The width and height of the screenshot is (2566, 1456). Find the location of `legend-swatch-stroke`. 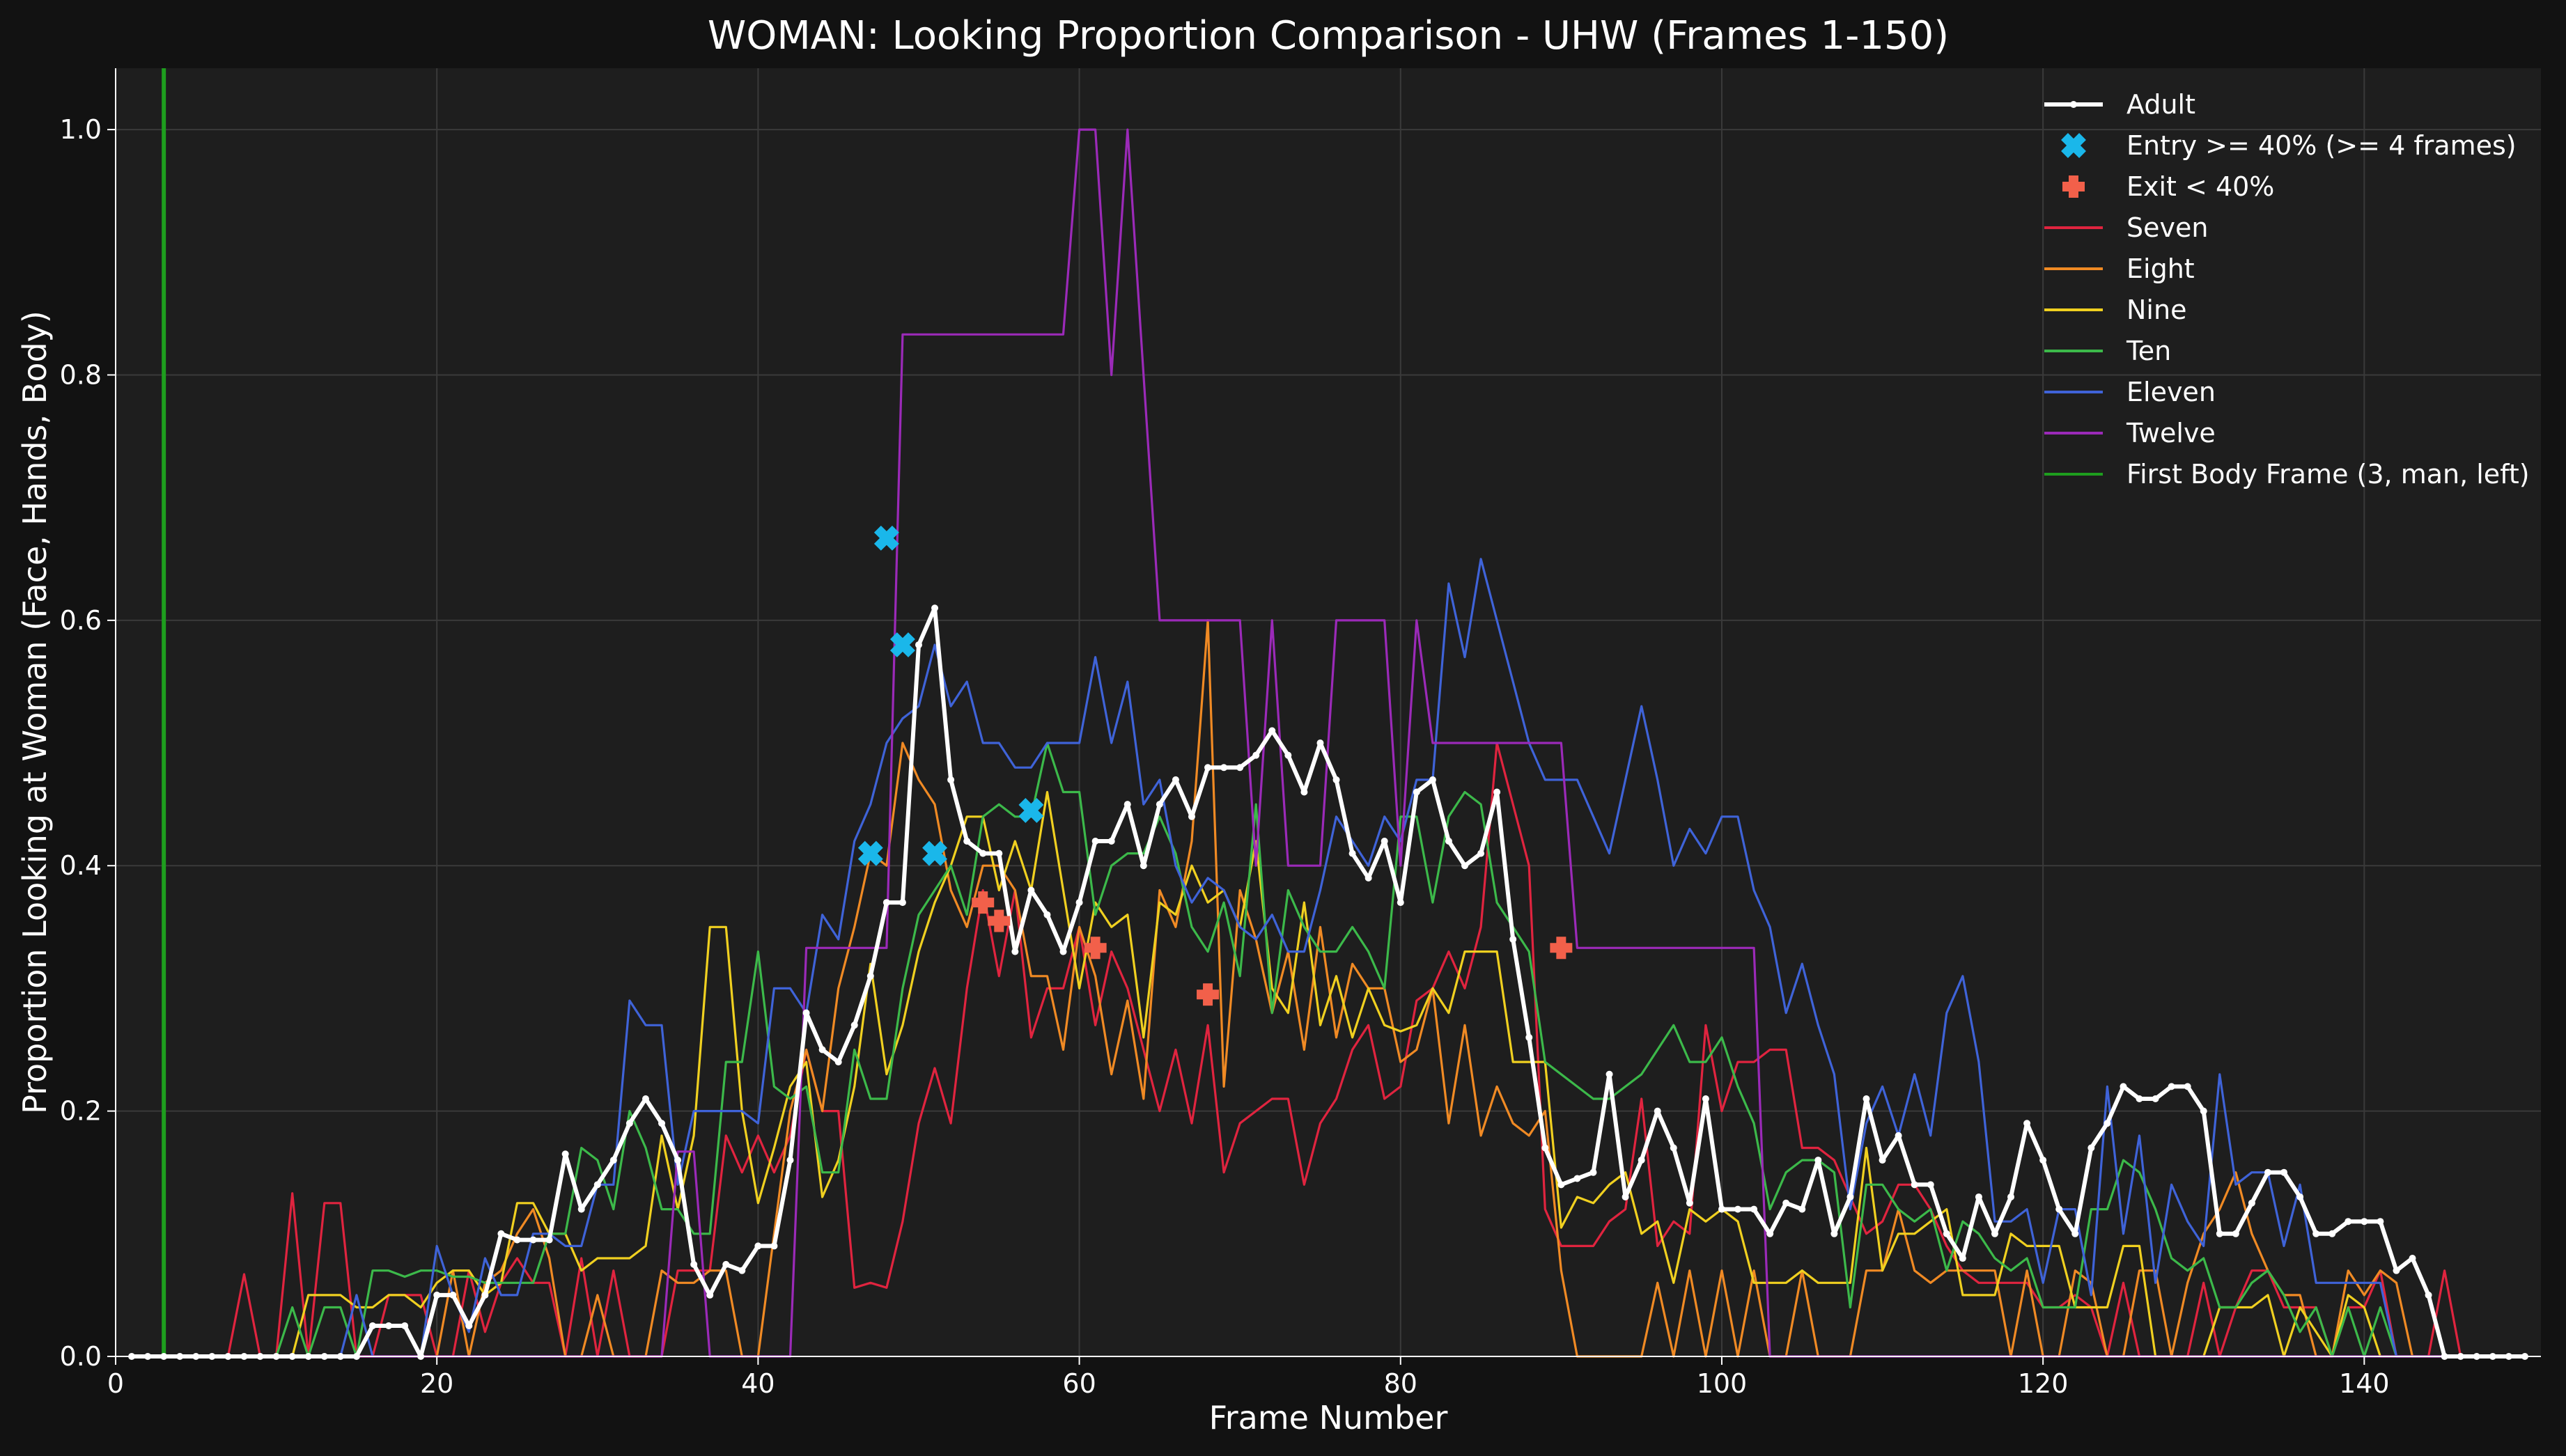

legend-swatch-stroke is located at coordinates (2073, 145).